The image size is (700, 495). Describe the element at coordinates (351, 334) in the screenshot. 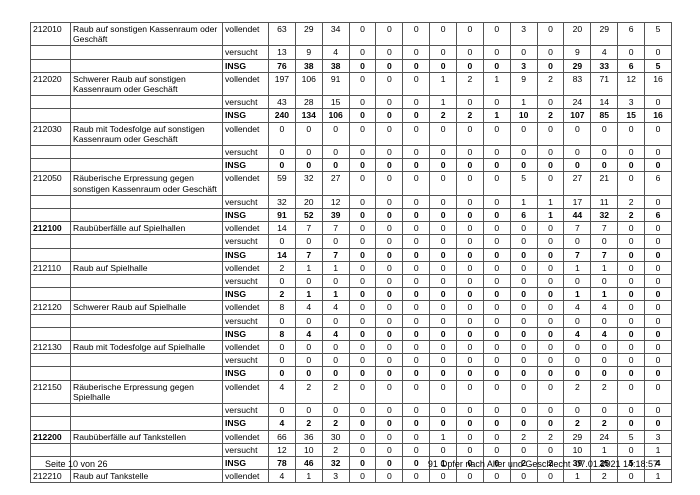

I see `table-row: INSG 8 4 4 0 0 0 0 0 0 0 0 4 4 0 0` at that location.